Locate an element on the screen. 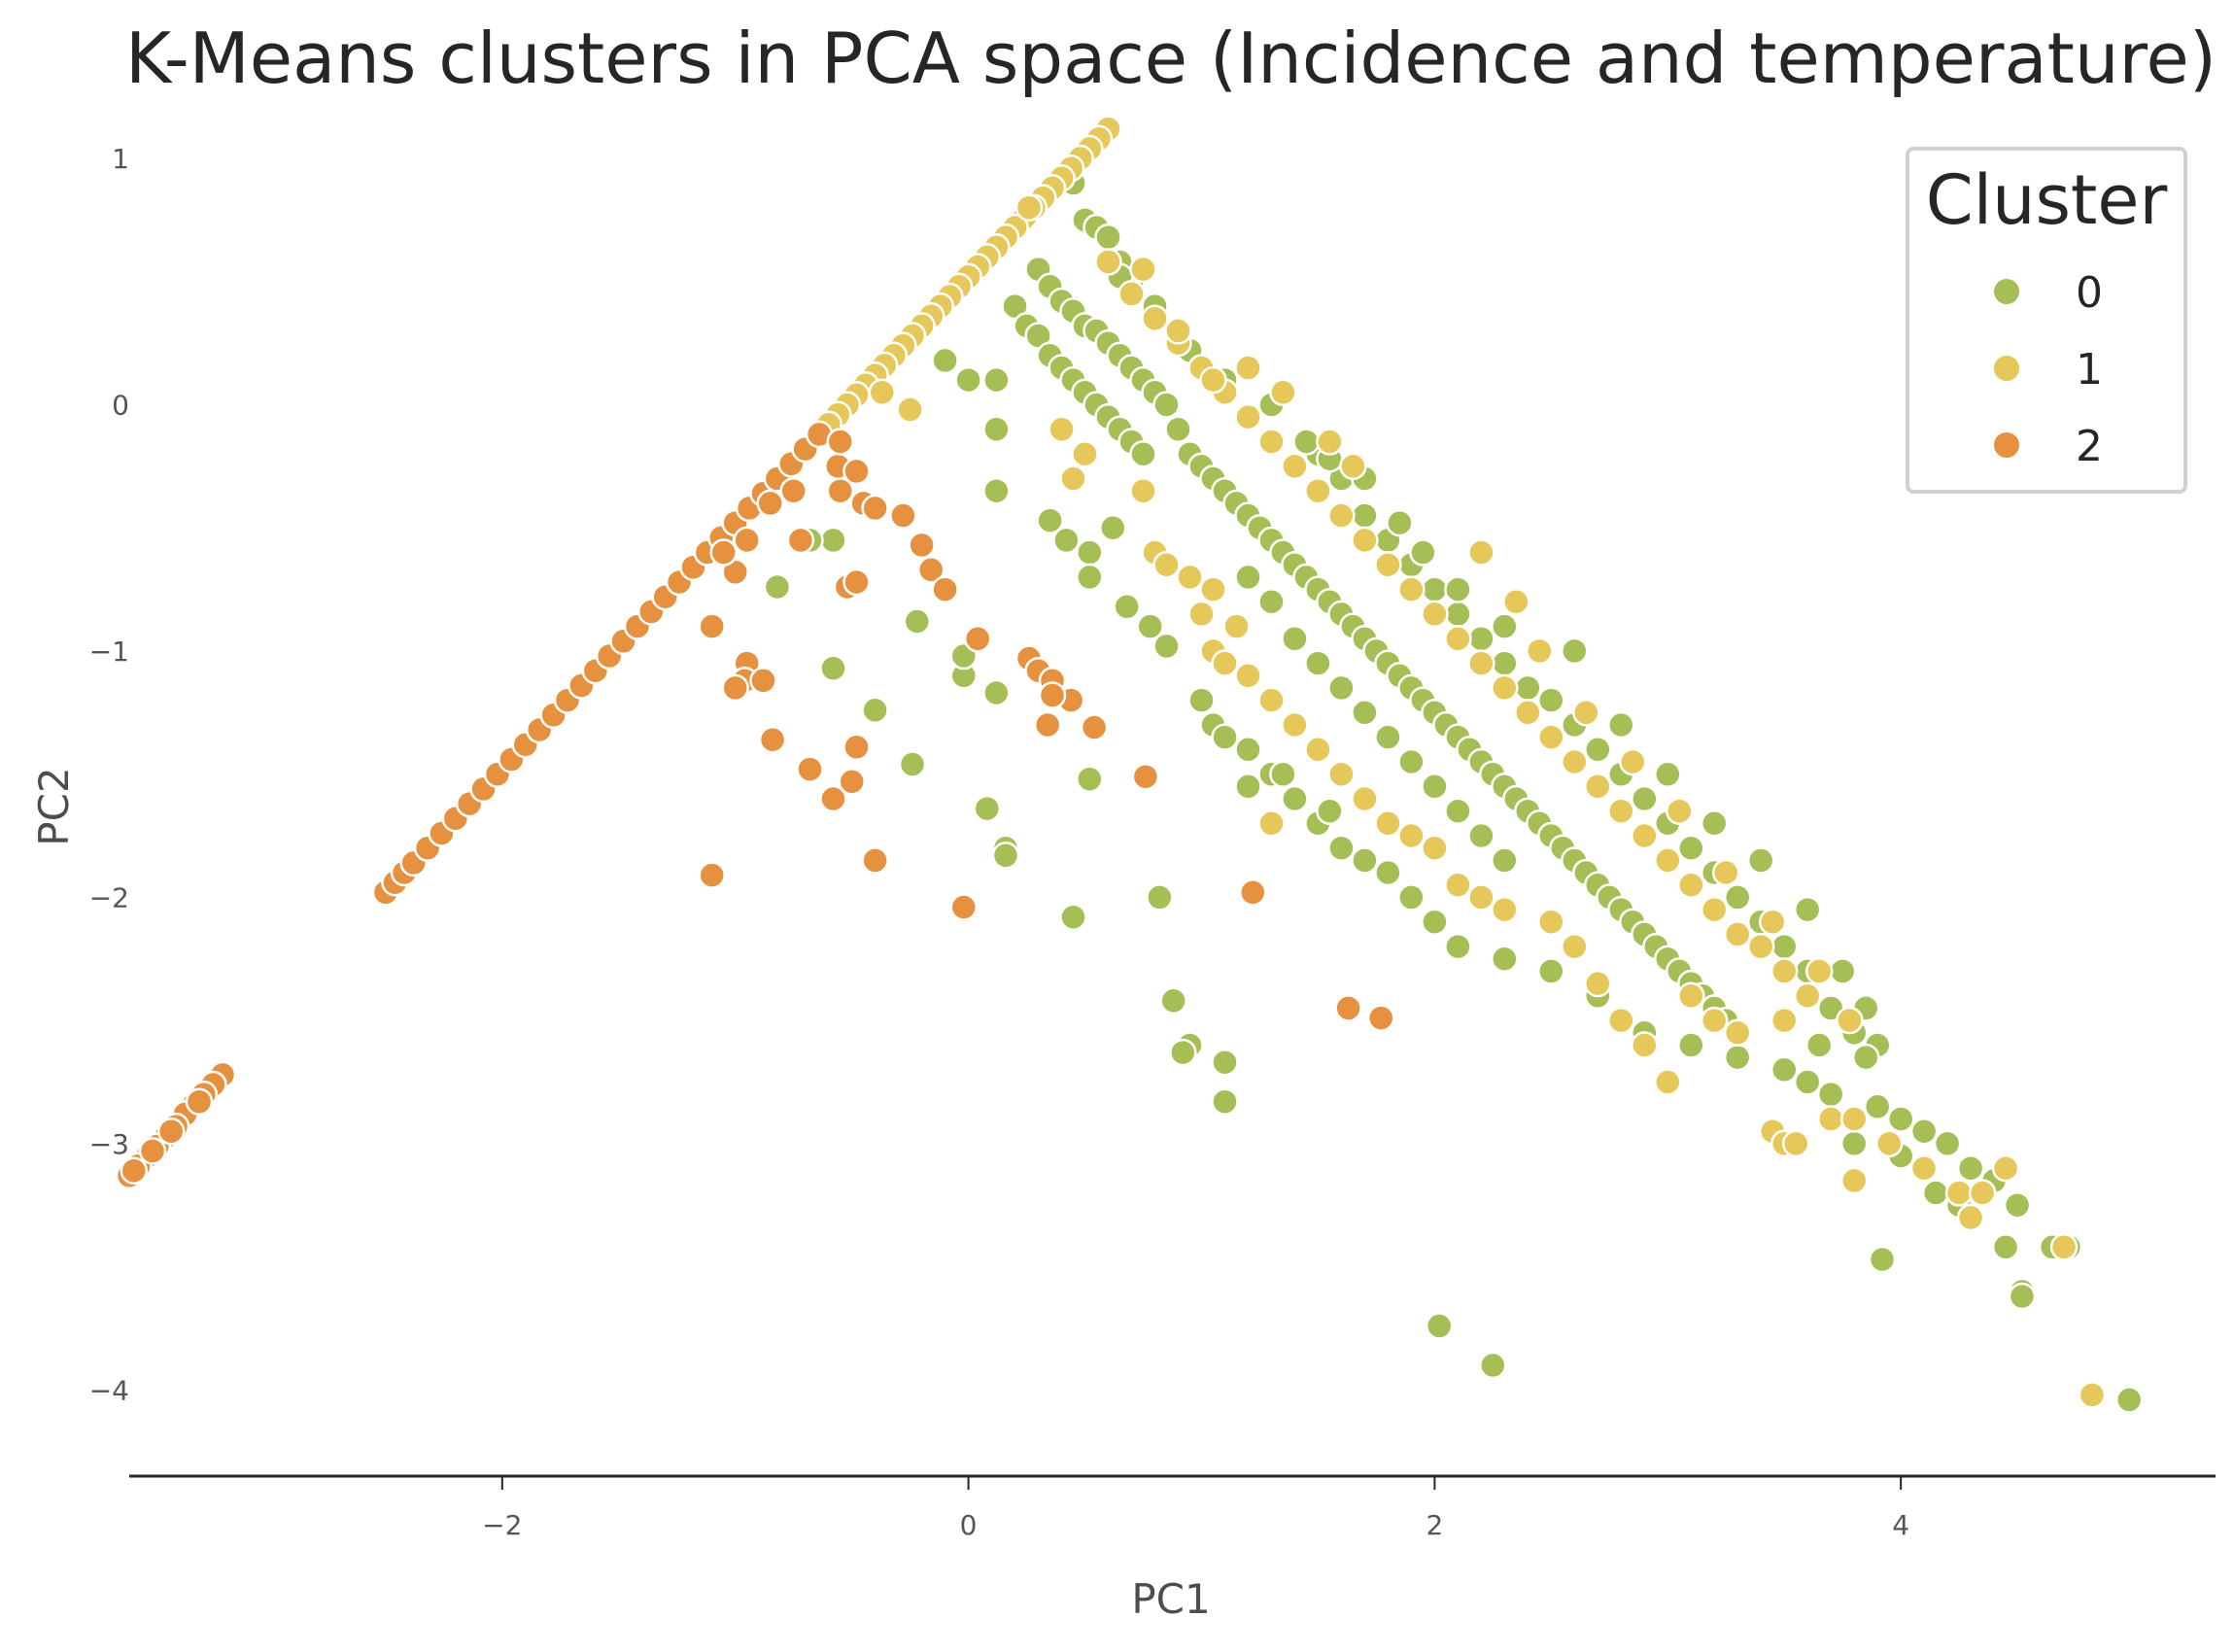  x-tick-label: −2 is located at coordinates (502, 1525).